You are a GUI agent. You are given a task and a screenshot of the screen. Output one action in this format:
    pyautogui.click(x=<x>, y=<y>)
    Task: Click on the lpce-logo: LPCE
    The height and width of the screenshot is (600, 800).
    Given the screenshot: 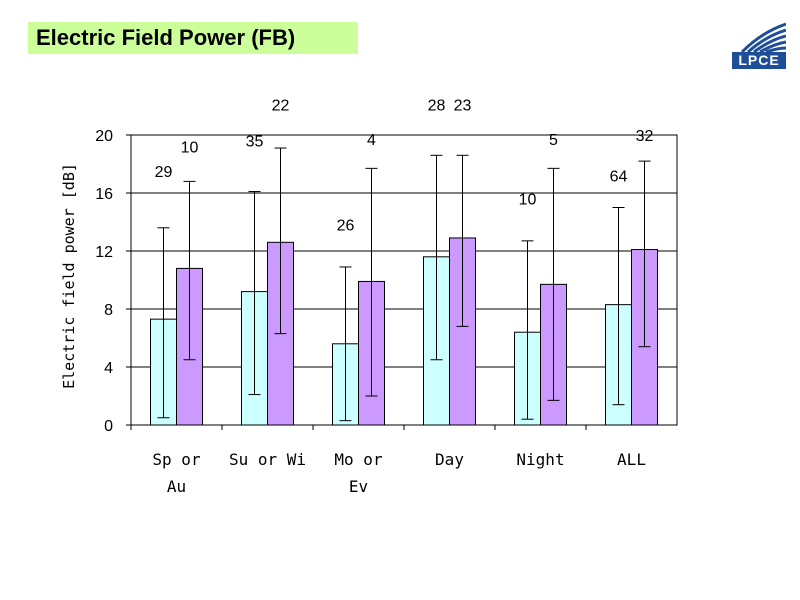 What is the action you would take?
    pyautogui.click(x=759, y=45)
    